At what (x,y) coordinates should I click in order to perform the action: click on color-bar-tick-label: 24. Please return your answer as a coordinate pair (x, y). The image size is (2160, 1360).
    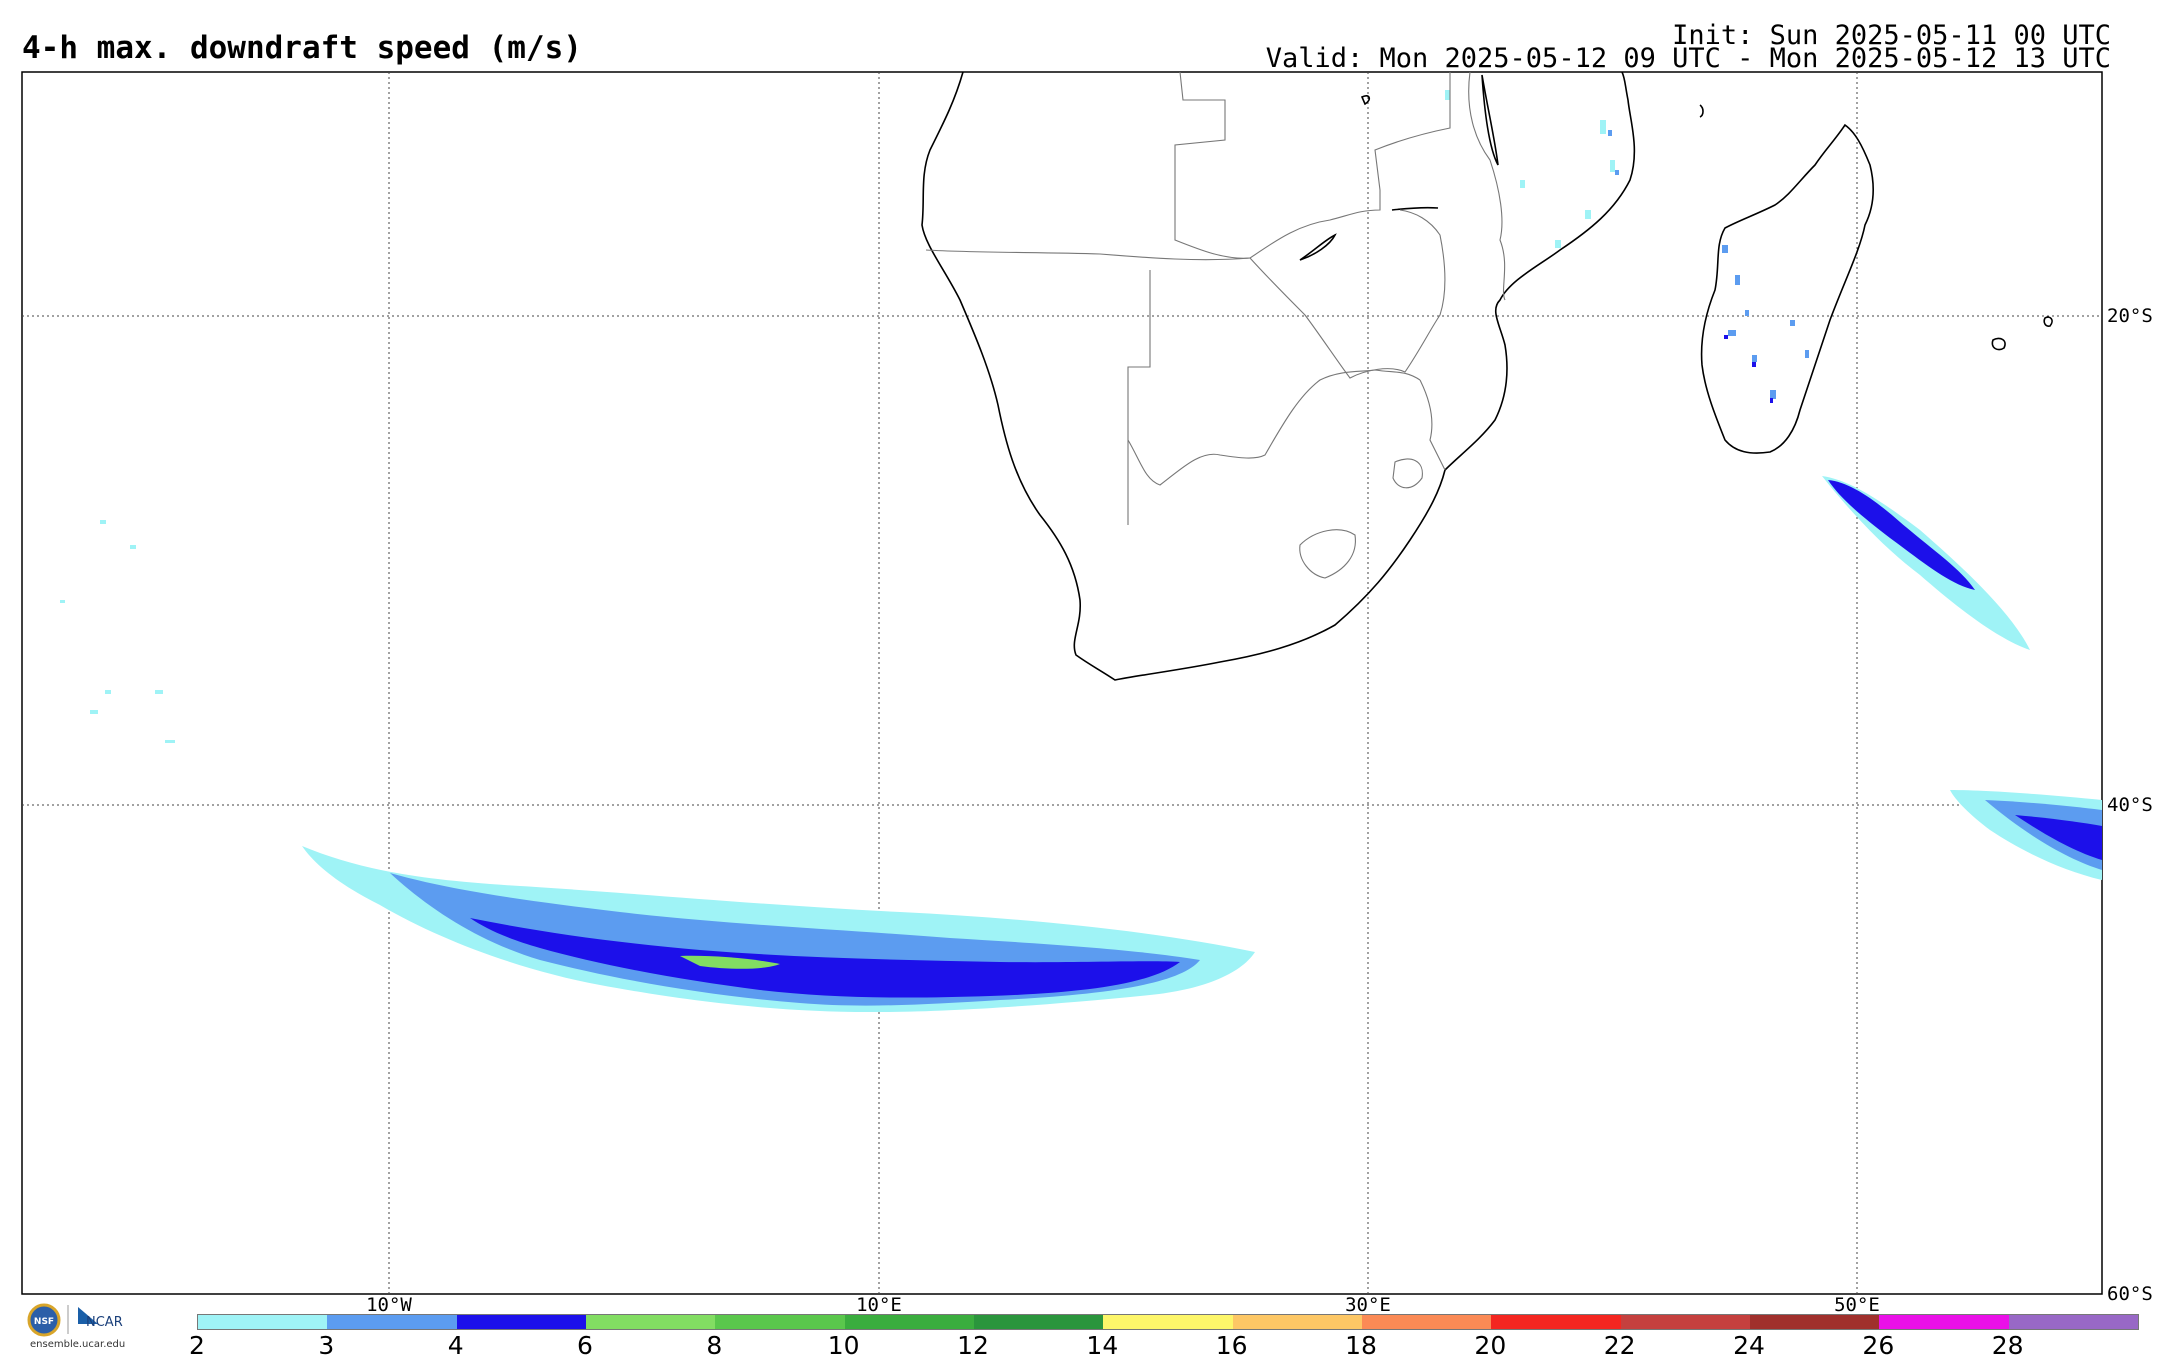
    Looking at the image, I should click on (1749, 1345).